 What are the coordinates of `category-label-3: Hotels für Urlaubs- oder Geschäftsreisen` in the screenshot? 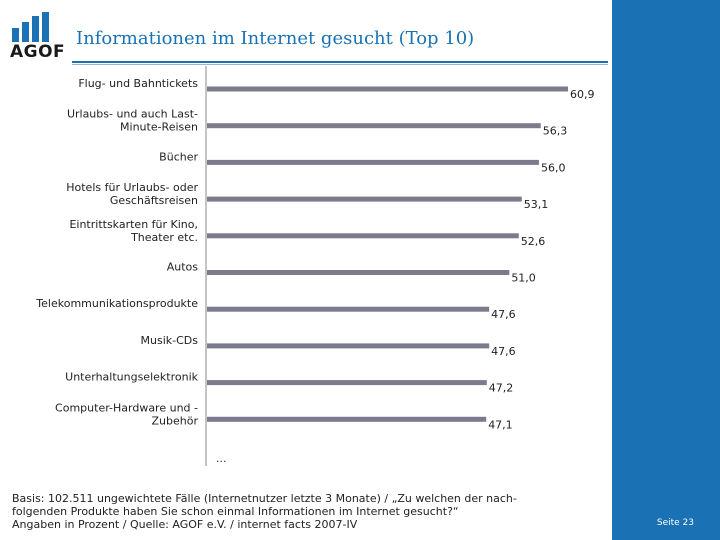 It's located at (132, 194).